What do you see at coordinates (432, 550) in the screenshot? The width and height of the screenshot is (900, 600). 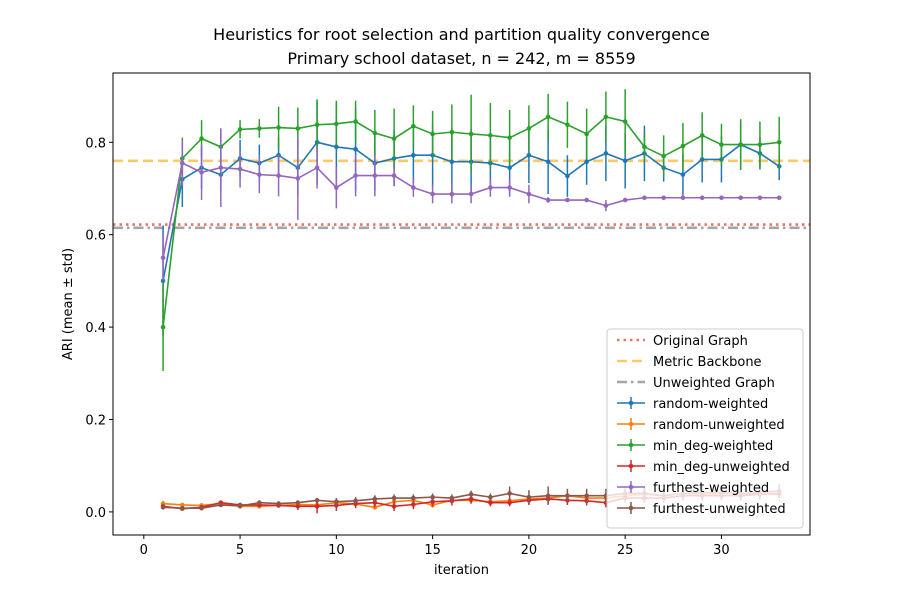 I see `x-tick-label: 15` at bounding box center [432, 550].